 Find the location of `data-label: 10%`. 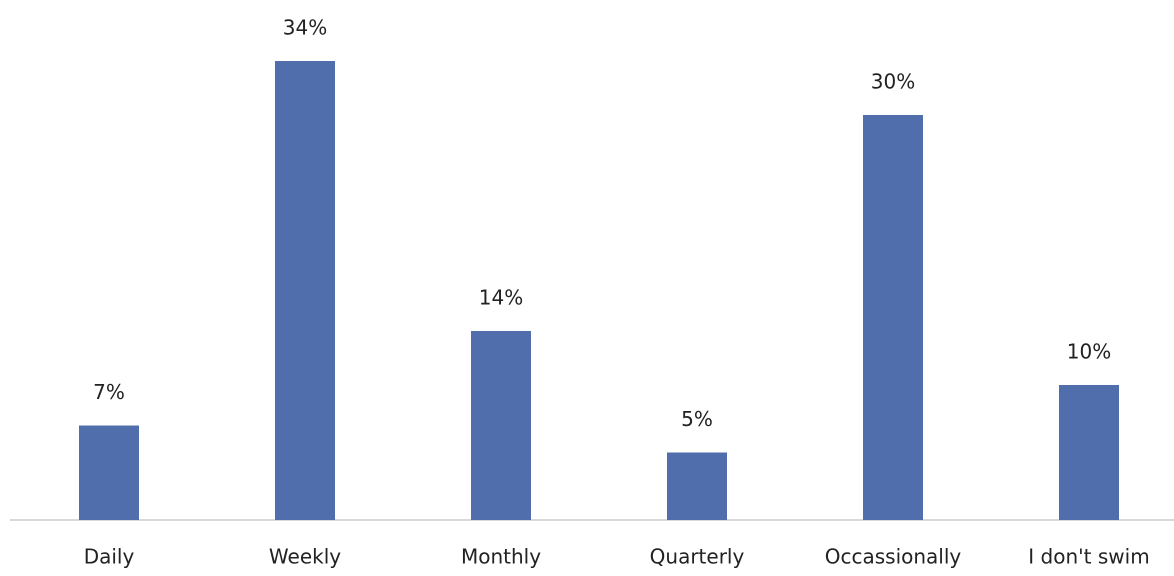

data-label: 10% is located at coordinates (1089, 352).